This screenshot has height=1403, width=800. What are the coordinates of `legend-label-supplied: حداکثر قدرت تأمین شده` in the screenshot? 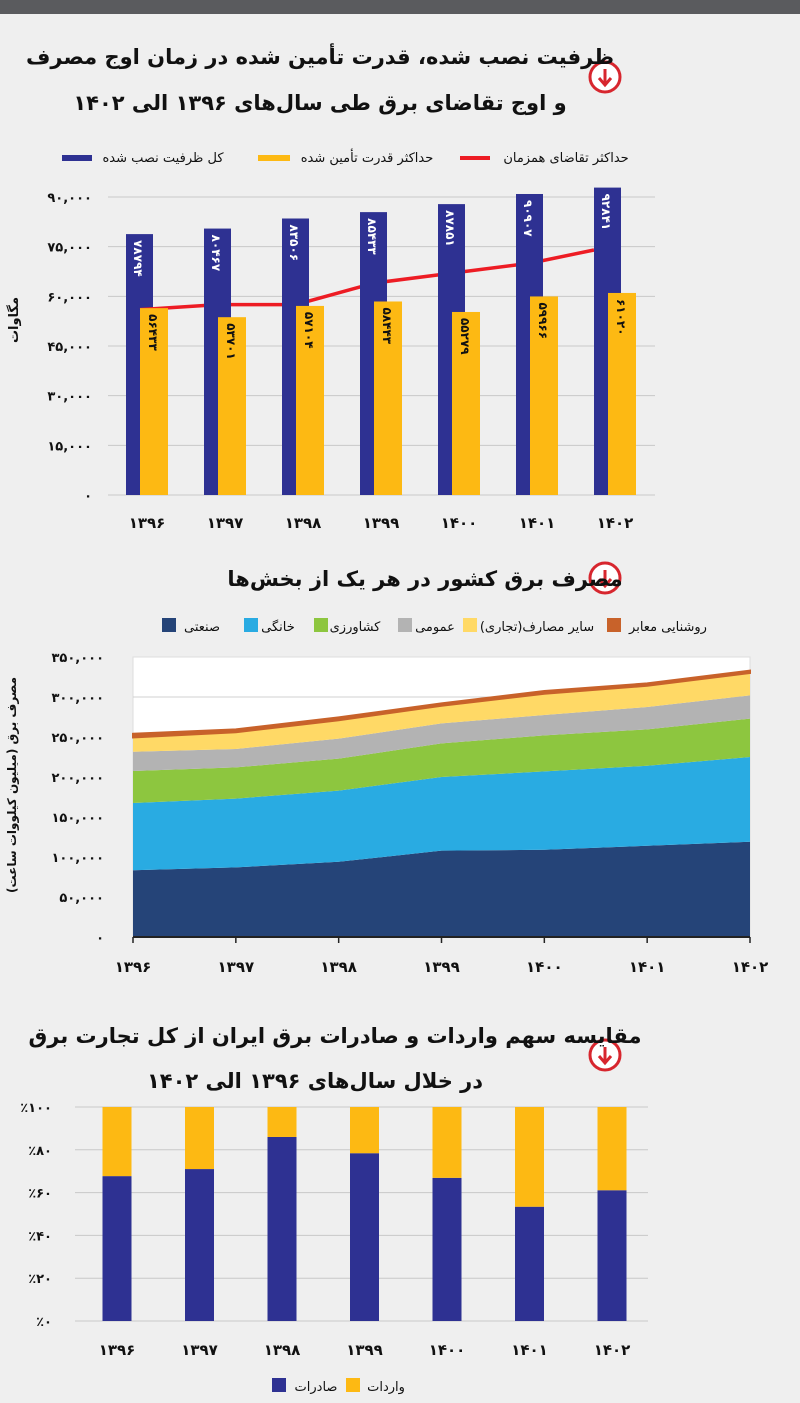 It's located at (367, 157).